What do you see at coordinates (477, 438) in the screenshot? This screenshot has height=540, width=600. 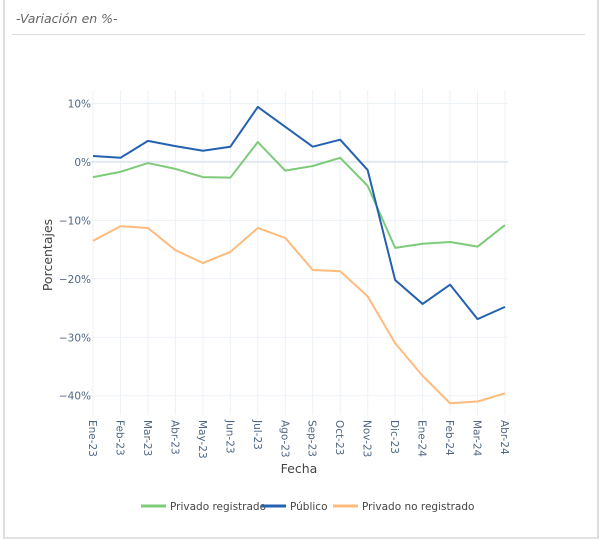 I see `x-tick-label: Mar-24` at bounding box center [477, 438].